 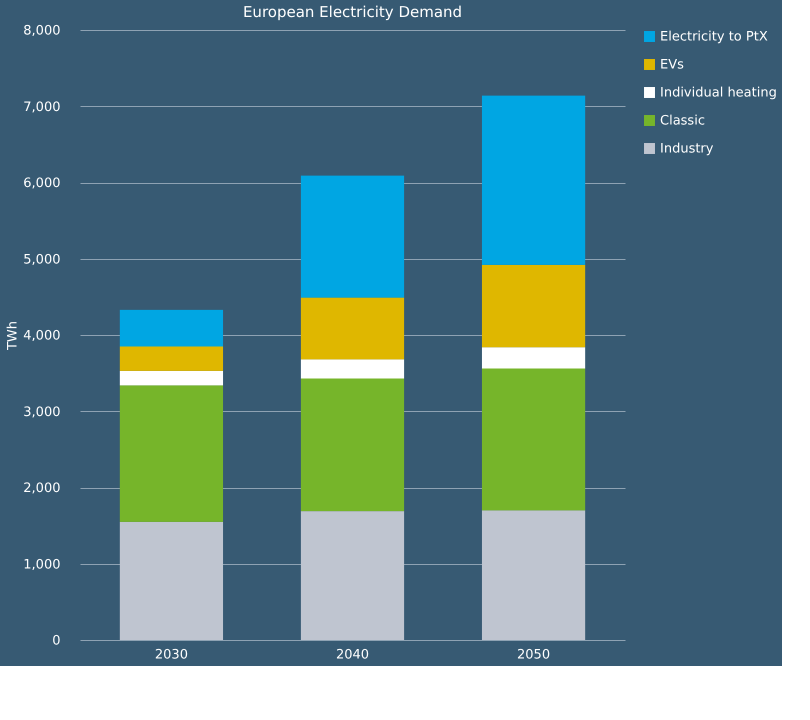 I want to click on x-tick-label: 2030, so click(x=171, y=655).